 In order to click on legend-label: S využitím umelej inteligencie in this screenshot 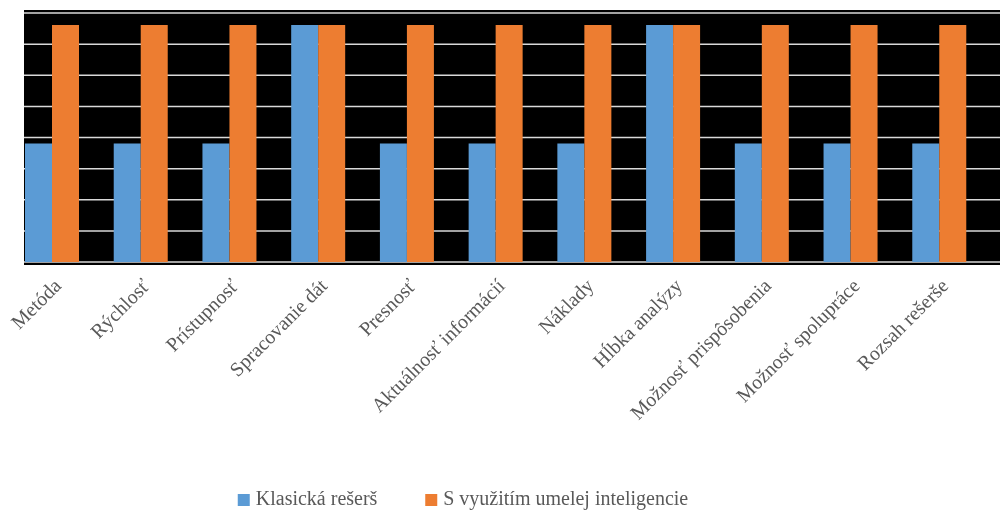, I will do `click(566, 498)`.